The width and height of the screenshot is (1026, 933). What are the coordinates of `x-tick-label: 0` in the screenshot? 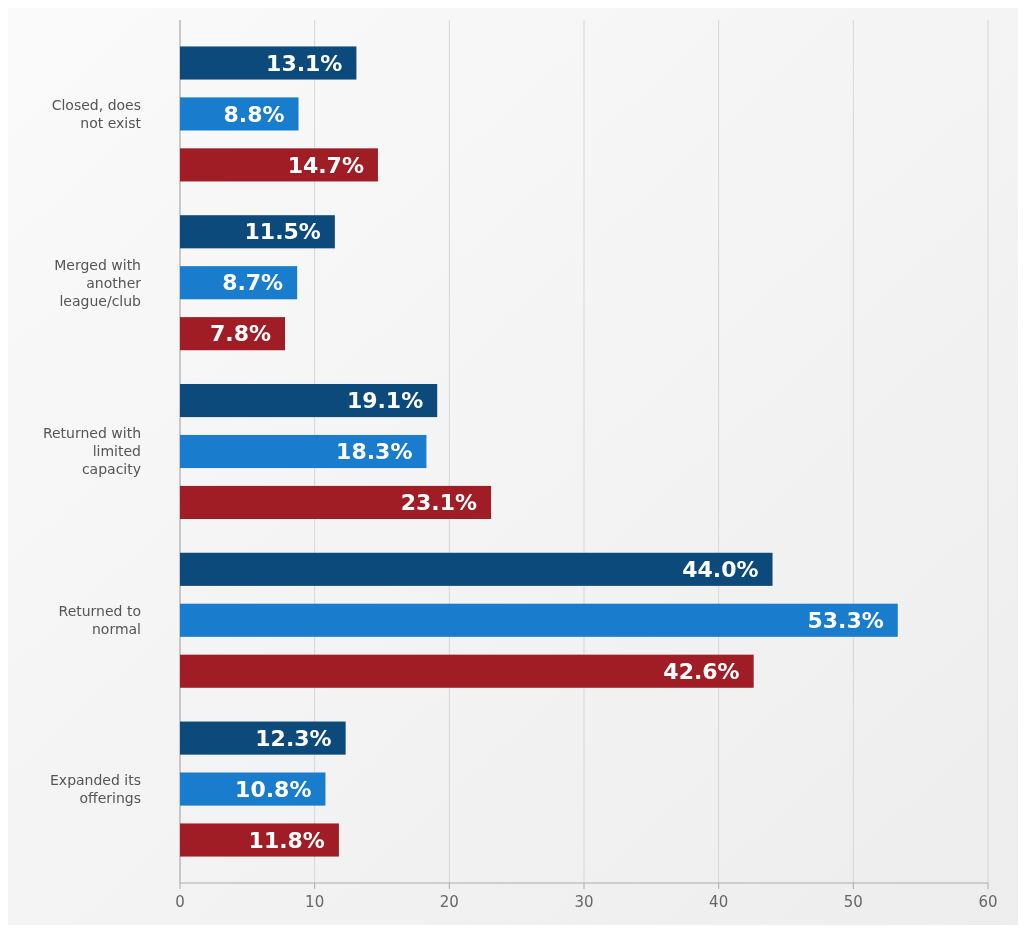 It's located at (180, 902).